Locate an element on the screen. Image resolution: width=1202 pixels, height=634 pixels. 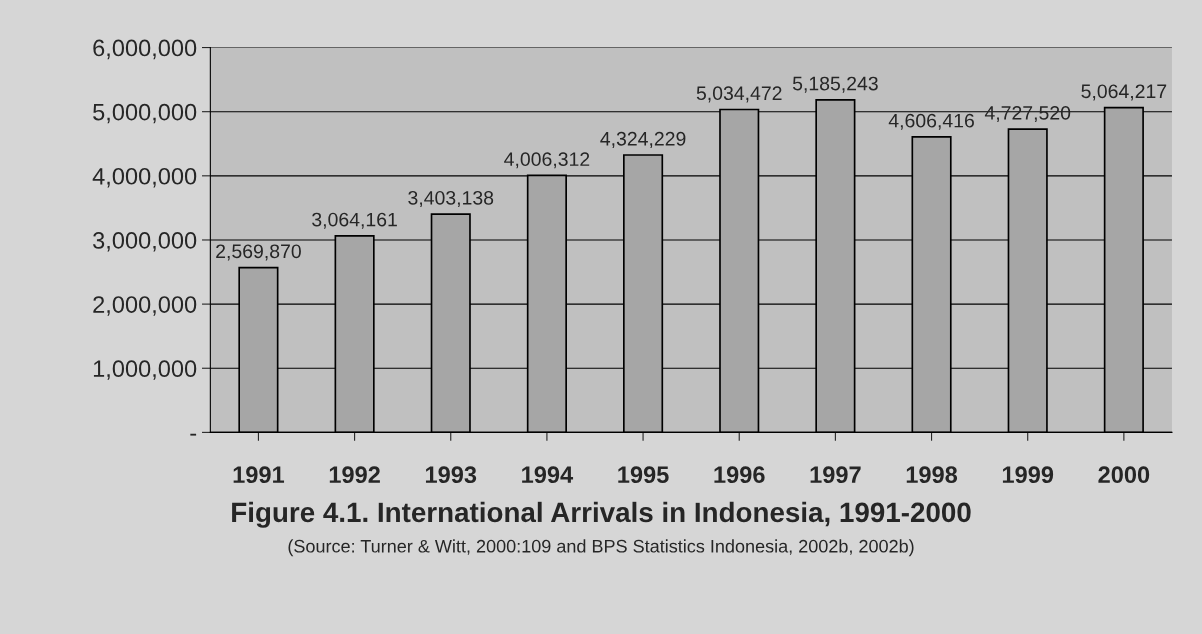
y-tick-label: 4,000,000 is located at coordinates (144, 177).